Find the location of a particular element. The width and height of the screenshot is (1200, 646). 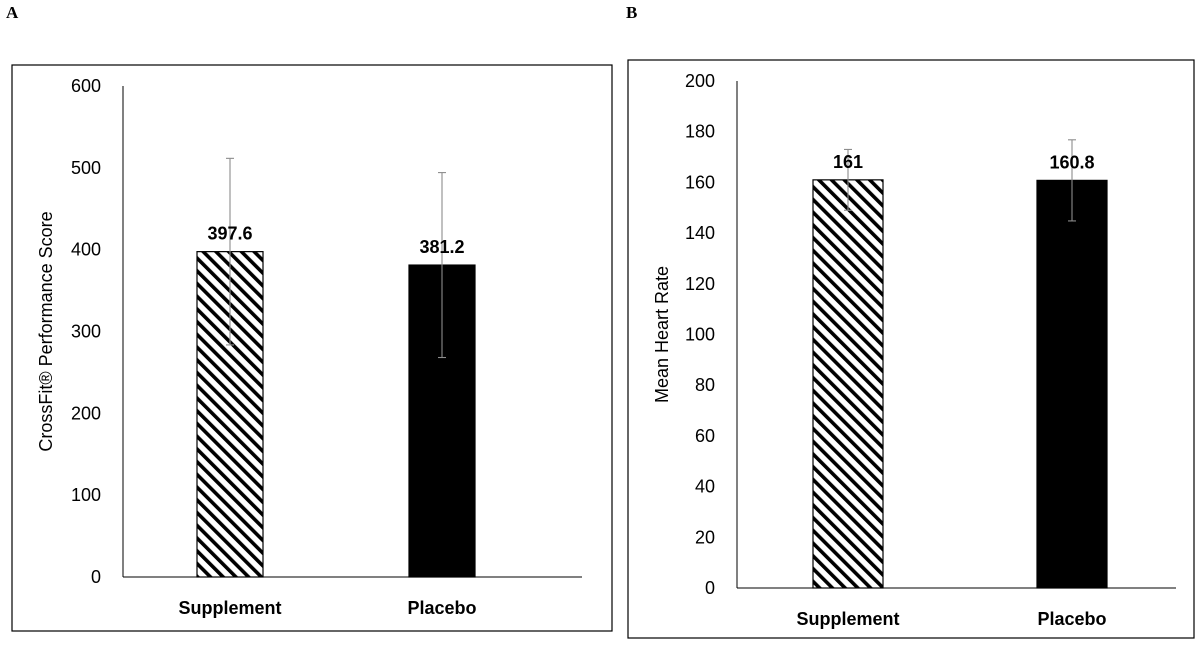

y-tick-label: 500 is located at coordinates (86, 168).